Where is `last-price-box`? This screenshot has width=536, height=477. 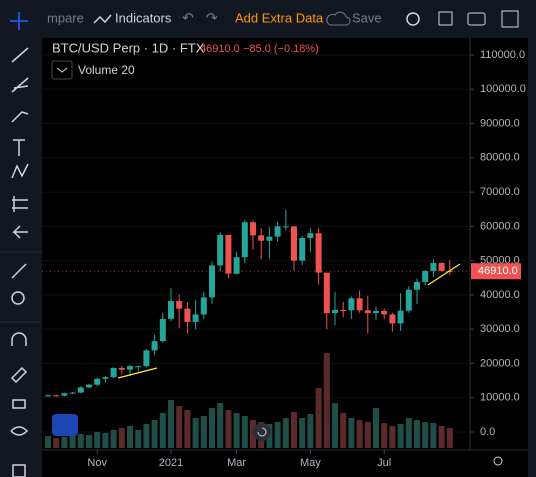
last-price-box is located at coordinates (496, 271).